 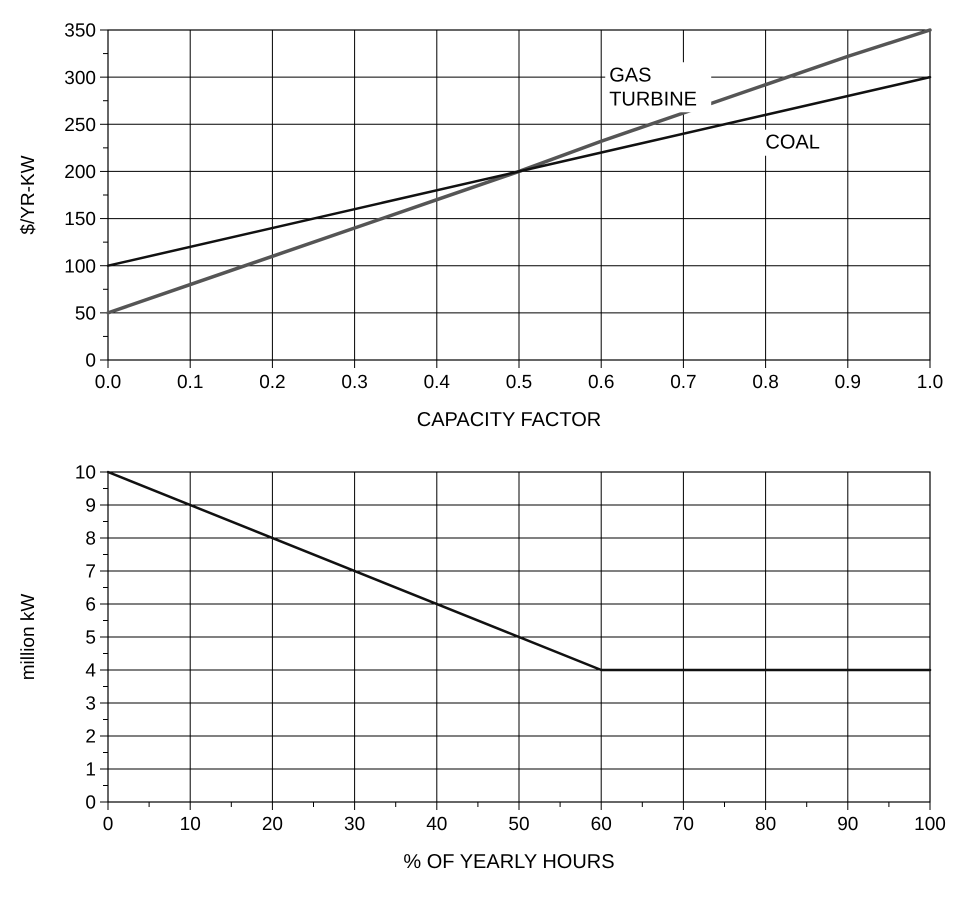 I want to click on x-tick-label: 60, so click(x=601, y=824).